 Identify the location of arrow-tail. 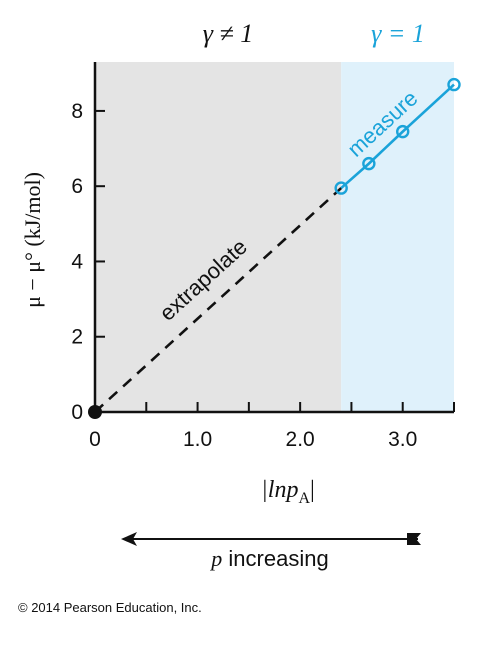
(414, 539).